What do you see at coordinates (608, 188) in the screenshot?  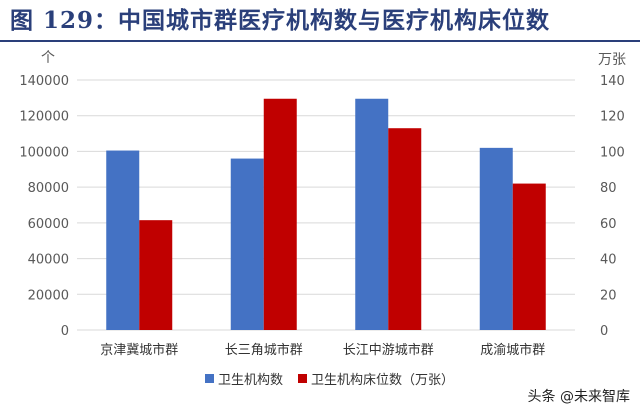 I see `y-right-tick-label: 80` at bounding box center [608, 188].